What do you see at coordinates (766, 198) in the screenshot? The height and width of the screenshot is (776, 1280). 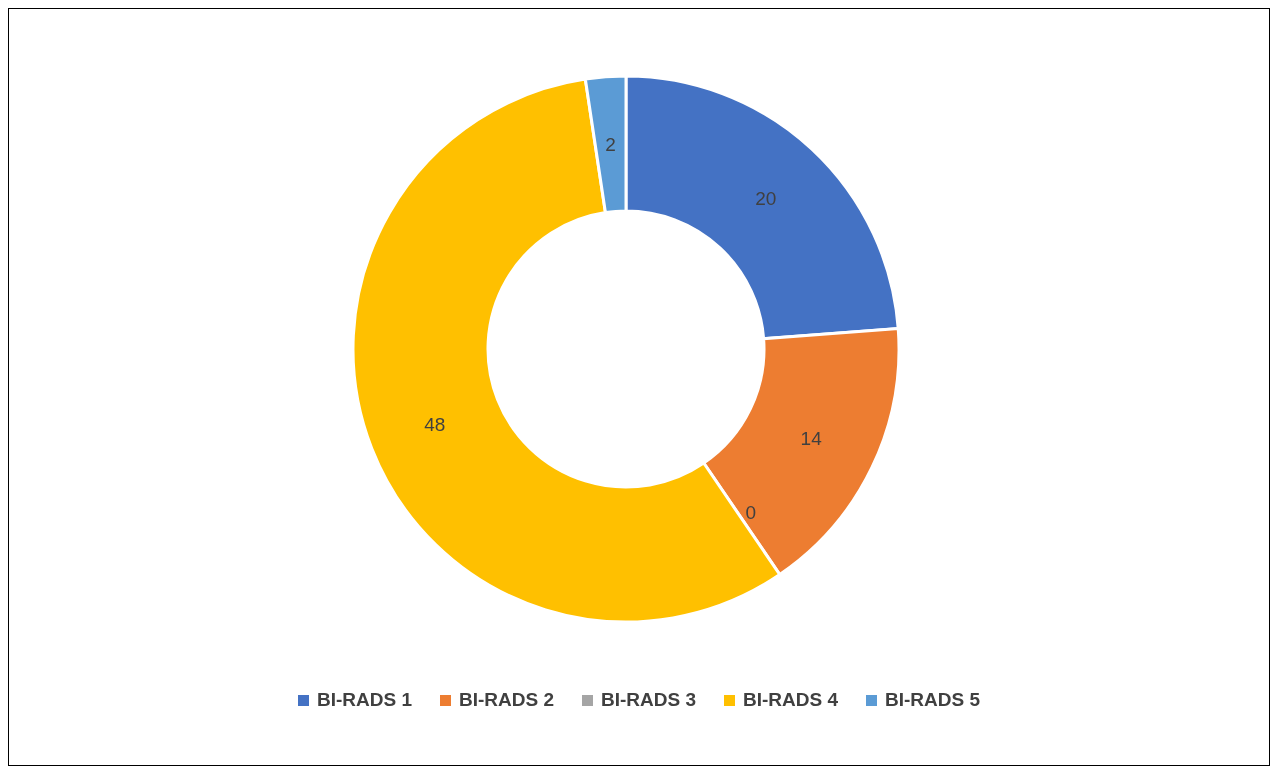 I see `data-label: 20` at bounding box center [766, 198].